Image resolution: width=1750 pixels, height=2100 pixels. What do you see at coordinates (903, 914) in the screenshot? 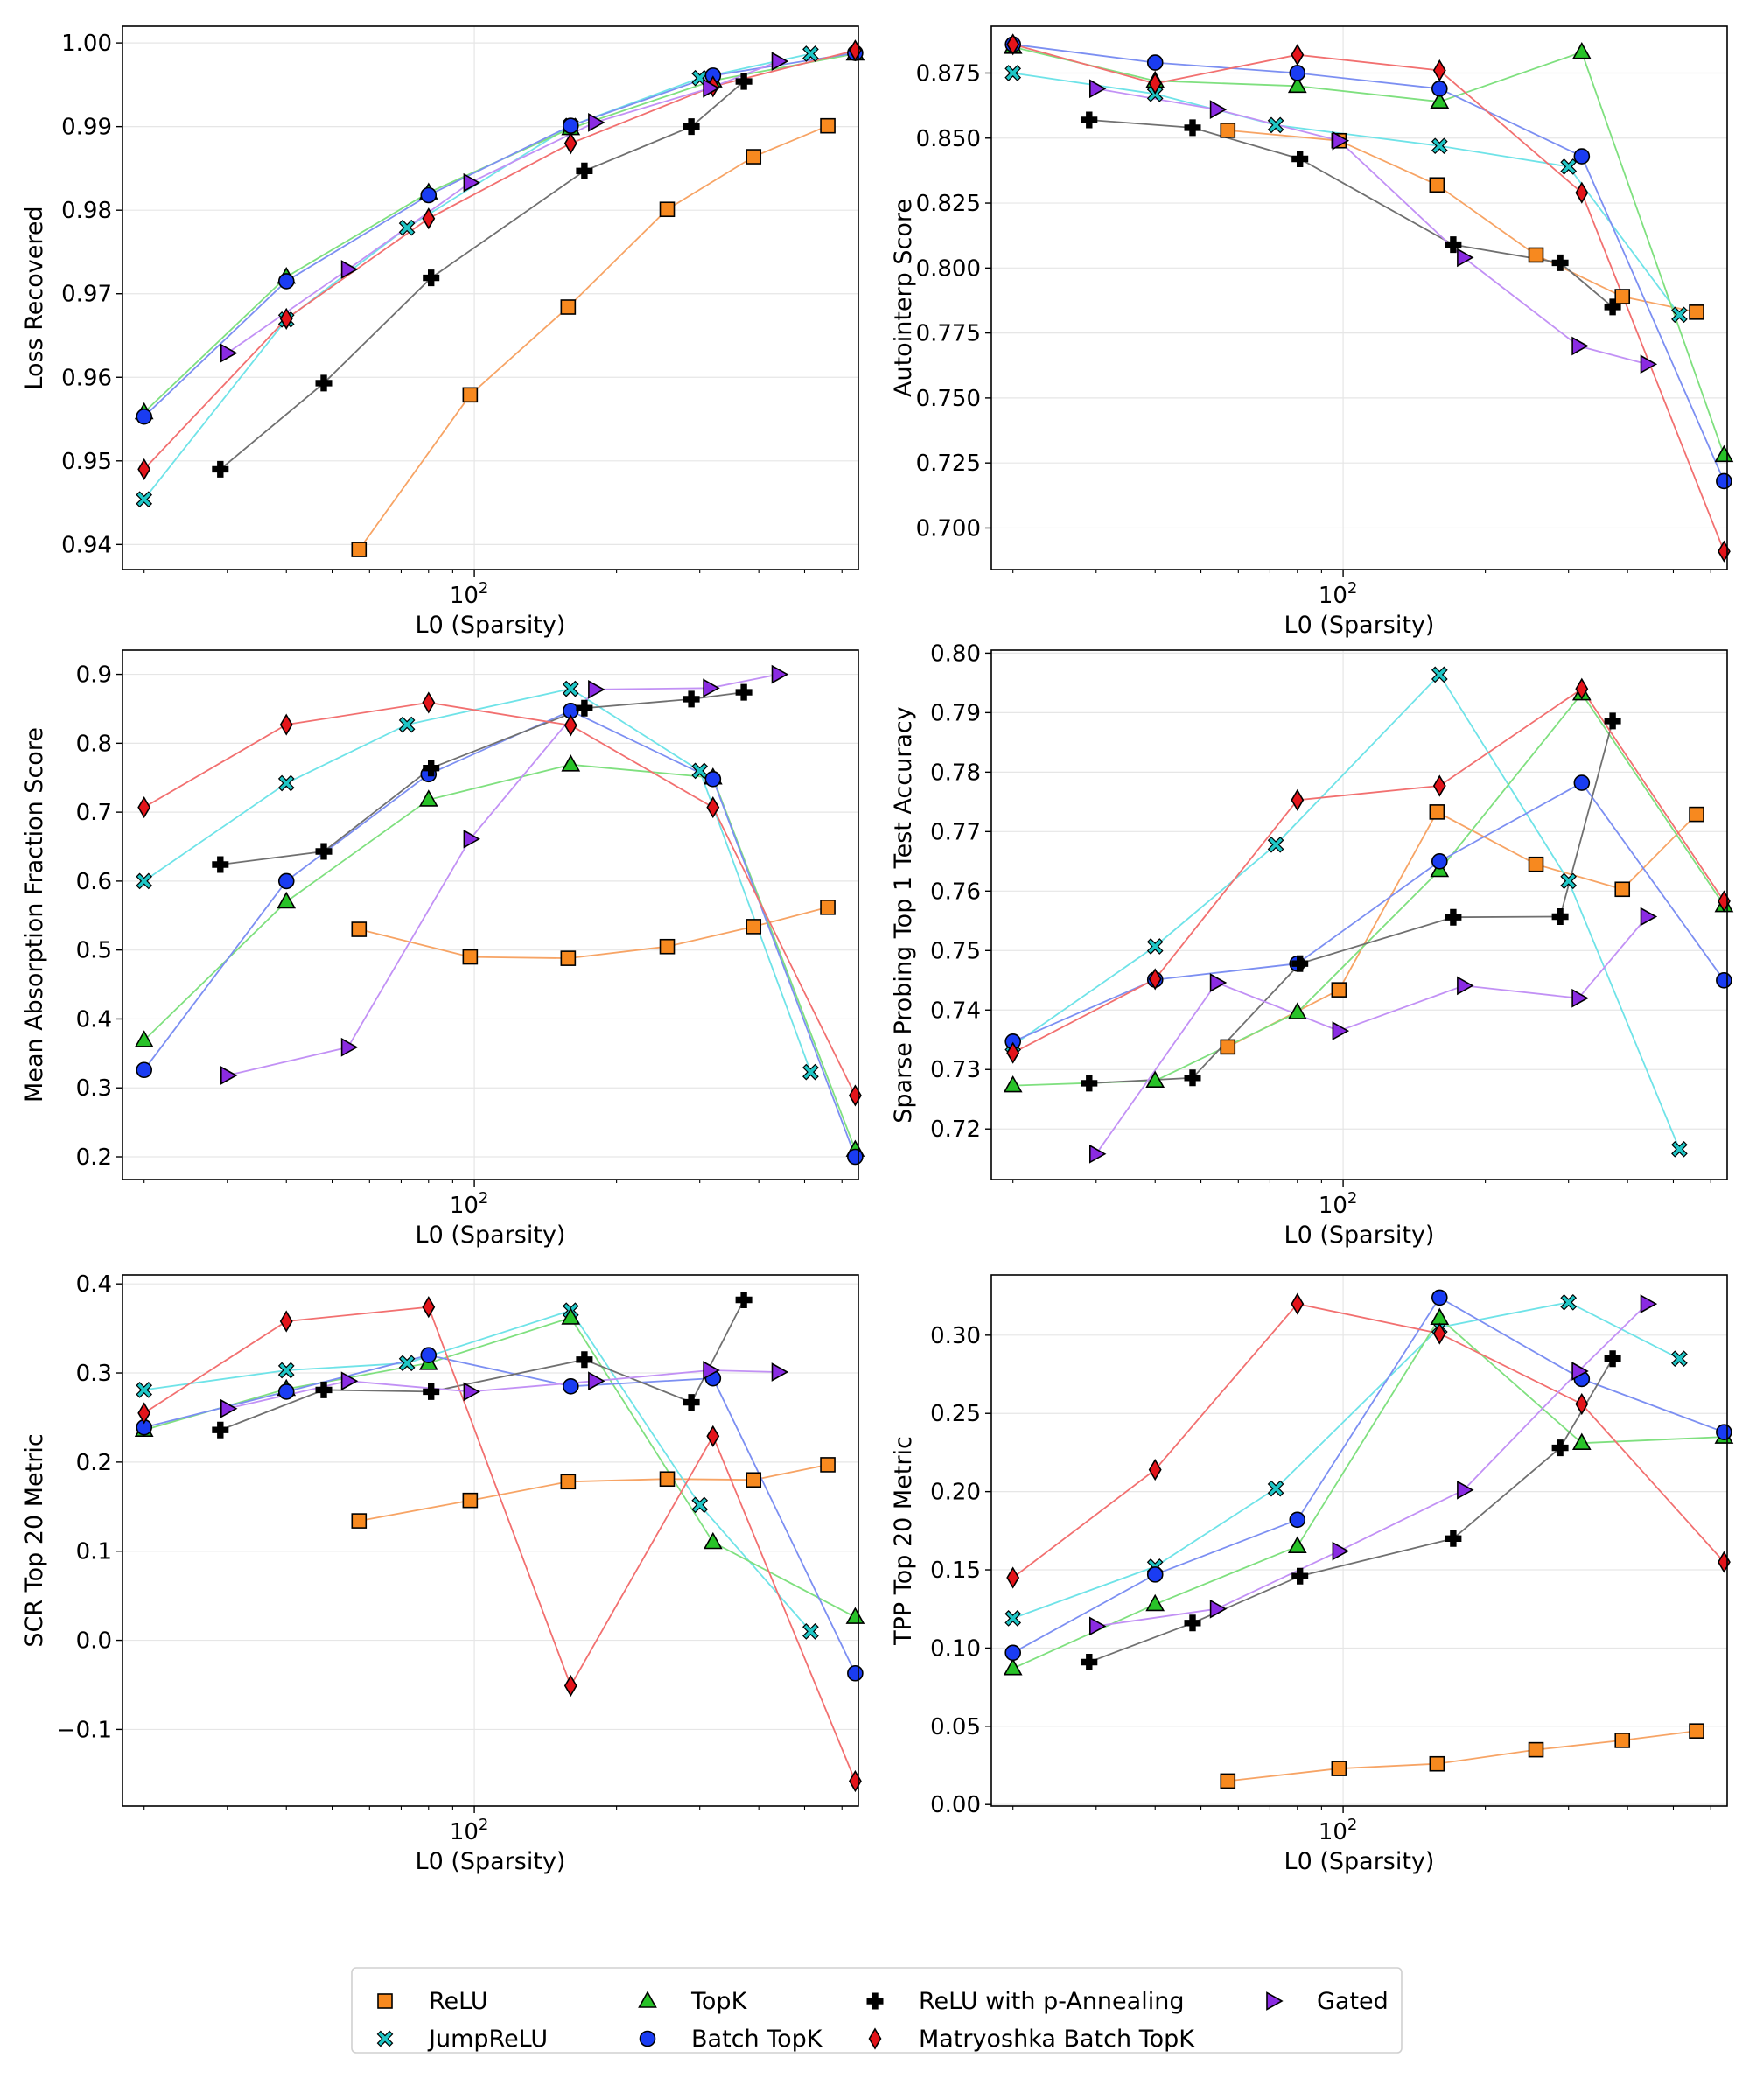
I see `y-axis-label: Sparse Probing Top 1 Test Accuracy` at bounding box center [903, 914].